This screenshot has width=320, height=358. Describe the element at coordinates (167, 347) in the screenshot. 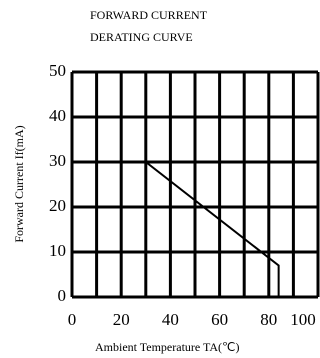

I see `x-axis-label: Ambient Temperature TA(℃)` at that location.